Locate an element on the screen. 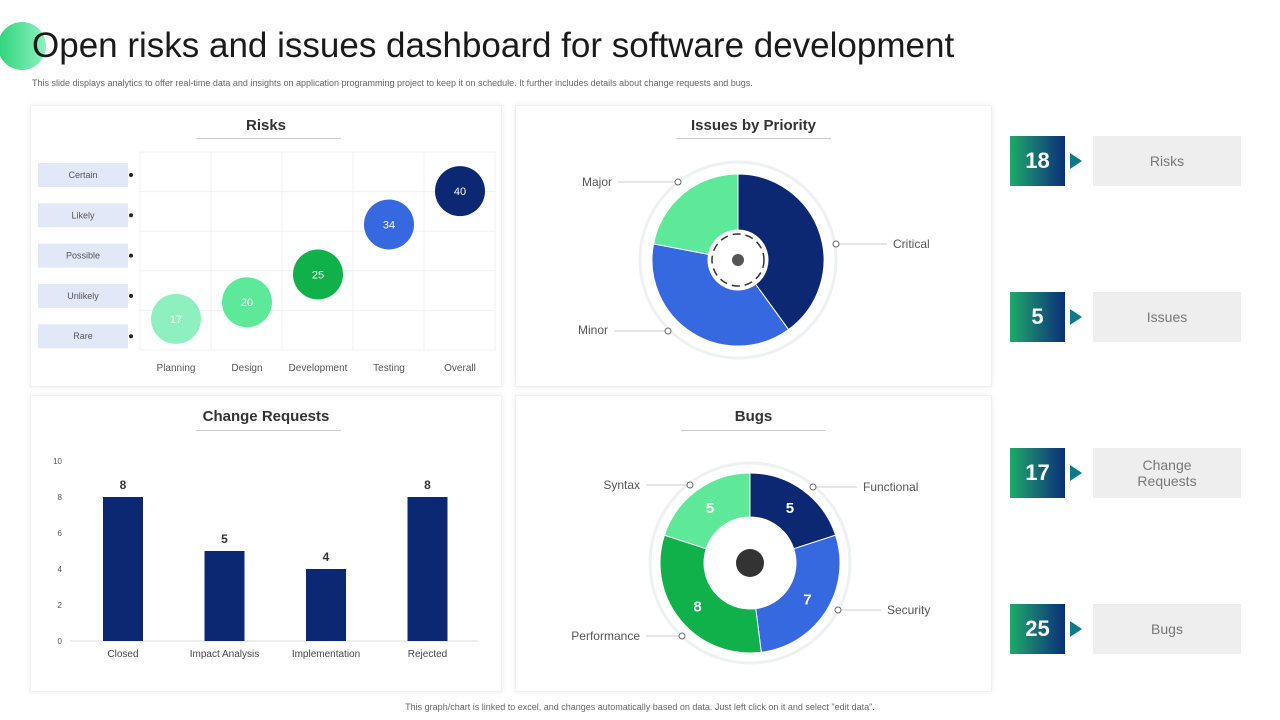  process-cycle-icon is located at coordinates (738, 260).